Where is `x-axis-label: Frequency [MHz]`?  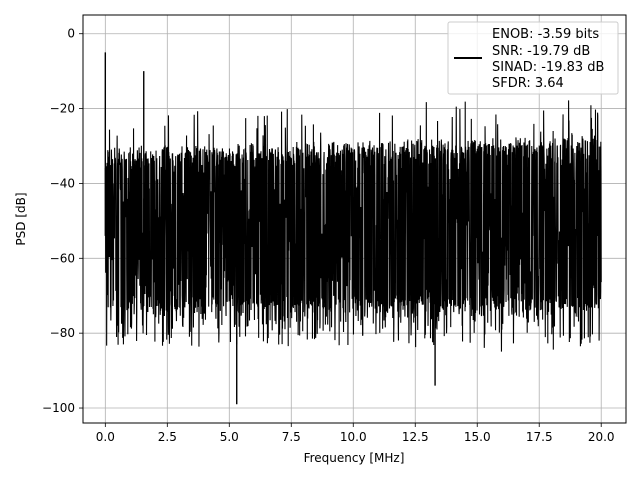 x-axis-label: Frequency [MHz] is located at coordinates (354, 458).